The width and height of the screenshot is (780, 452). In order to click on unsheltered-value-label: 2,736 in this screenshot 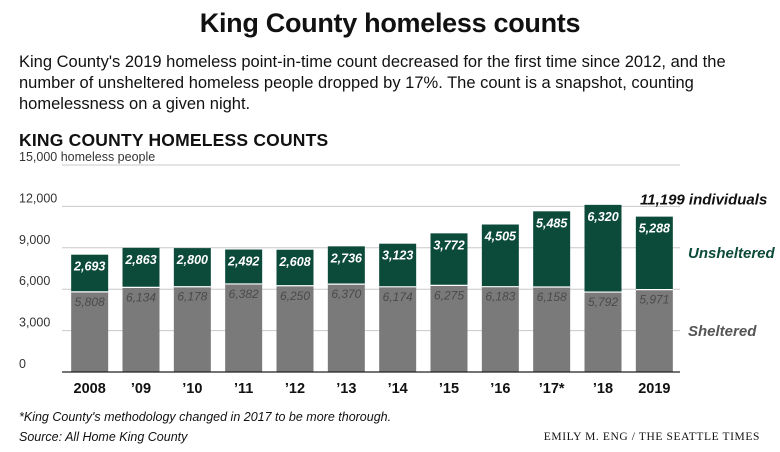, I will do `click(346, 258)`.